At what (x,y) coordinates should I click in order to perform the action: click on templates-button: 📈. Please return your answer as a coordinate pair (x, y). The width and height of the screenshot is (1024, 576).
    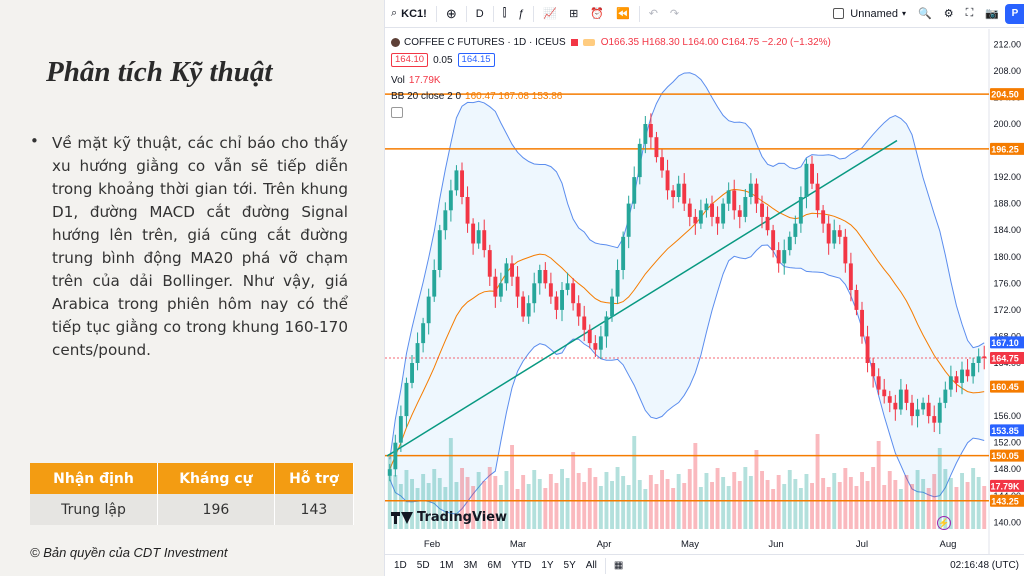
    Looking at the image, I should click on (550, 14).